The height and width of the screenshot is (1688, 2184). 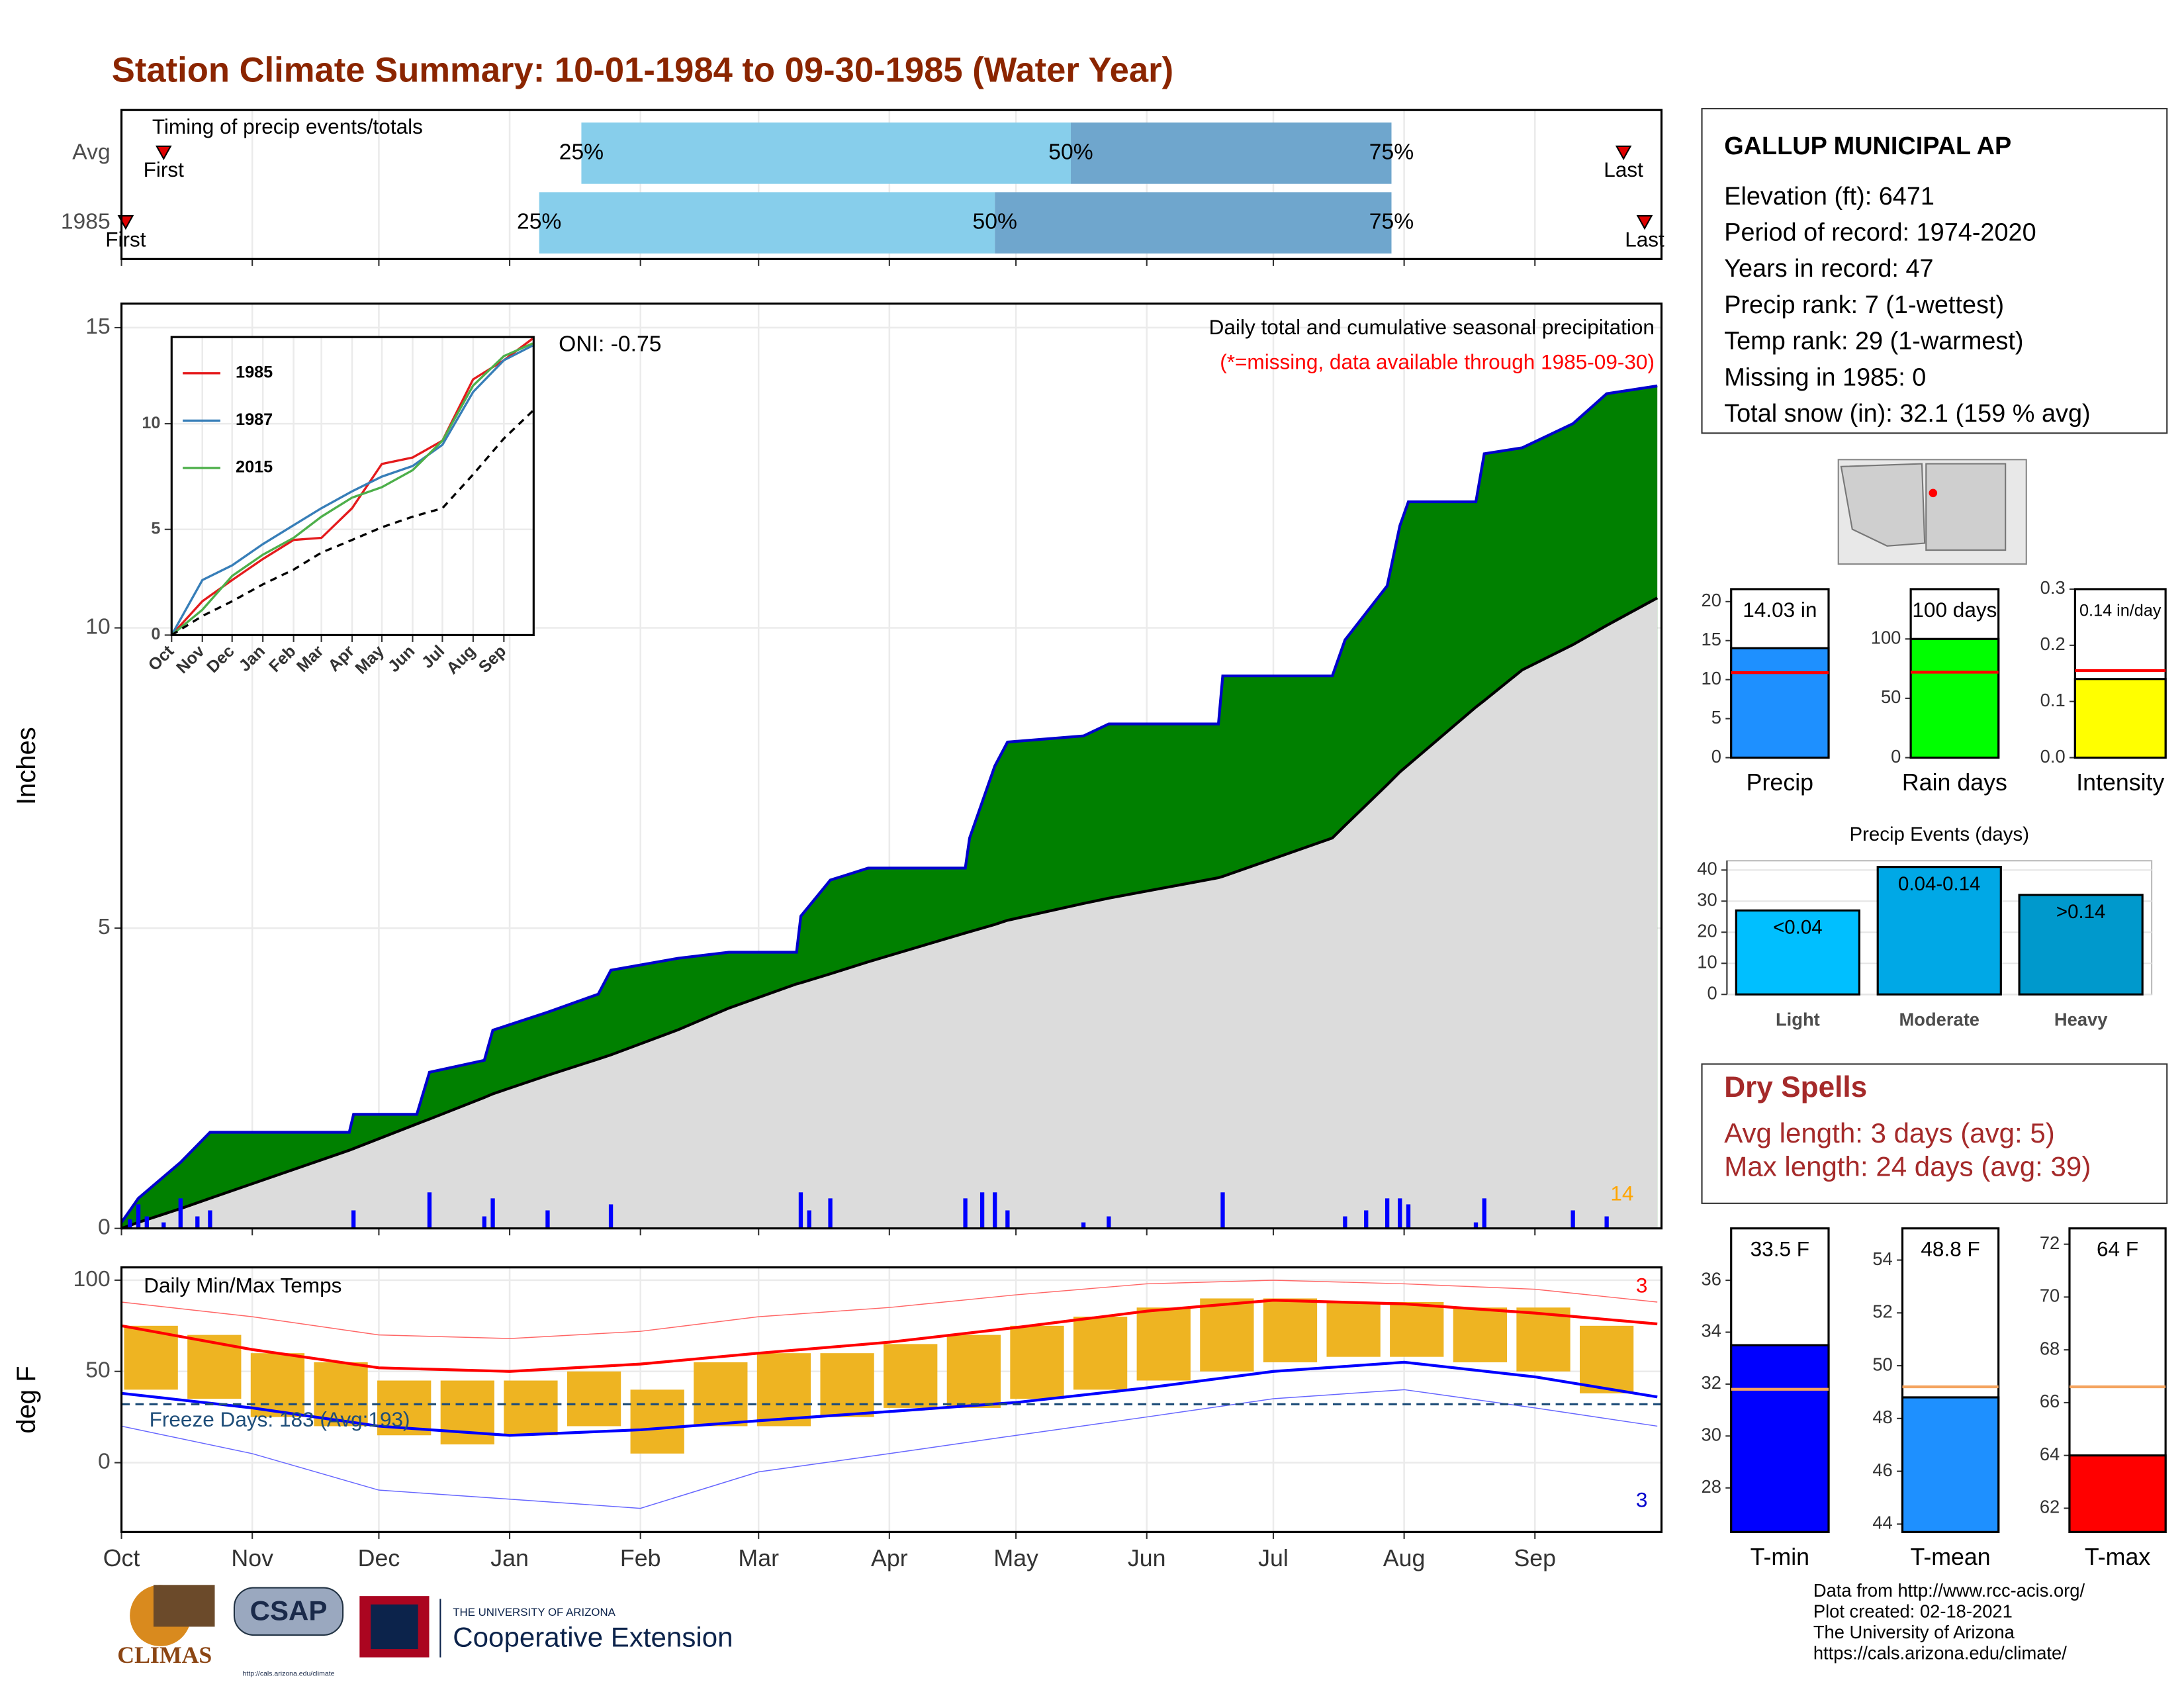 What do you see at coordinates (1825, 377) in the screenshot?
I see `station-line: Missing in 1985: 0` at bounding box center [1825, 377].